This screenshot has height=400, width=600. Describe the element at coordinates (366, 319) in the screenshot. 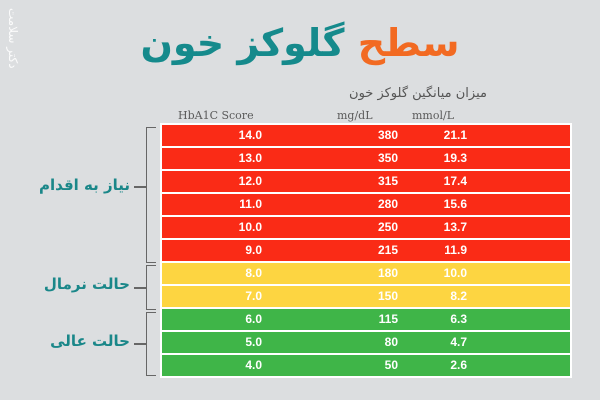

I see `table-row: 6.0 115 6.3` at that location.